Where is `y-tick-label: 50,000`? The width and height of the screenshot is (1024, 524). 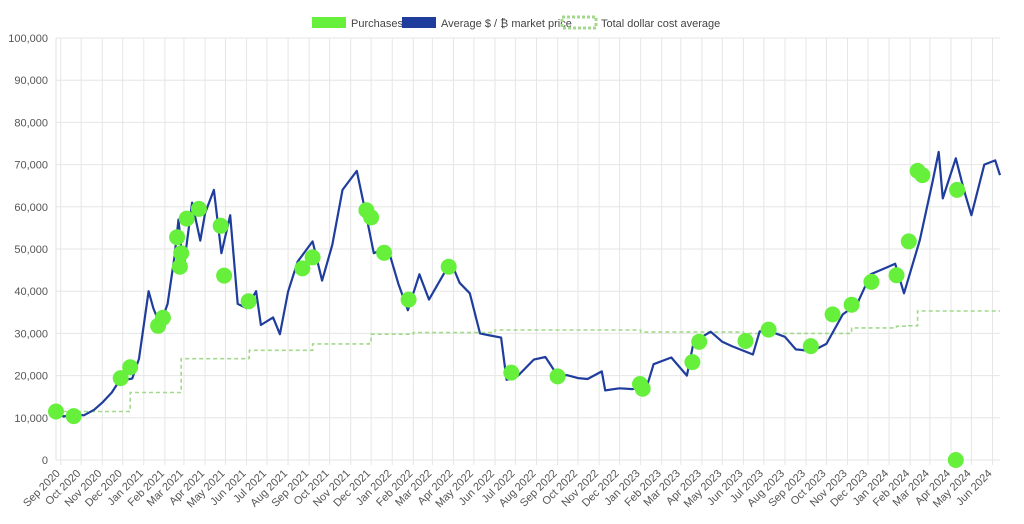
y-tick-label: 50,000 is located at coordinates (31, 250).